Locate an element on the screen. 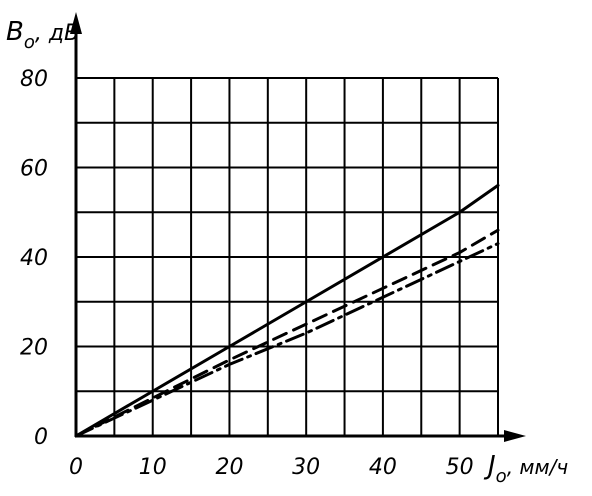  x-axis-label: Jо, мм/ч is located at coordinates (525, 469).